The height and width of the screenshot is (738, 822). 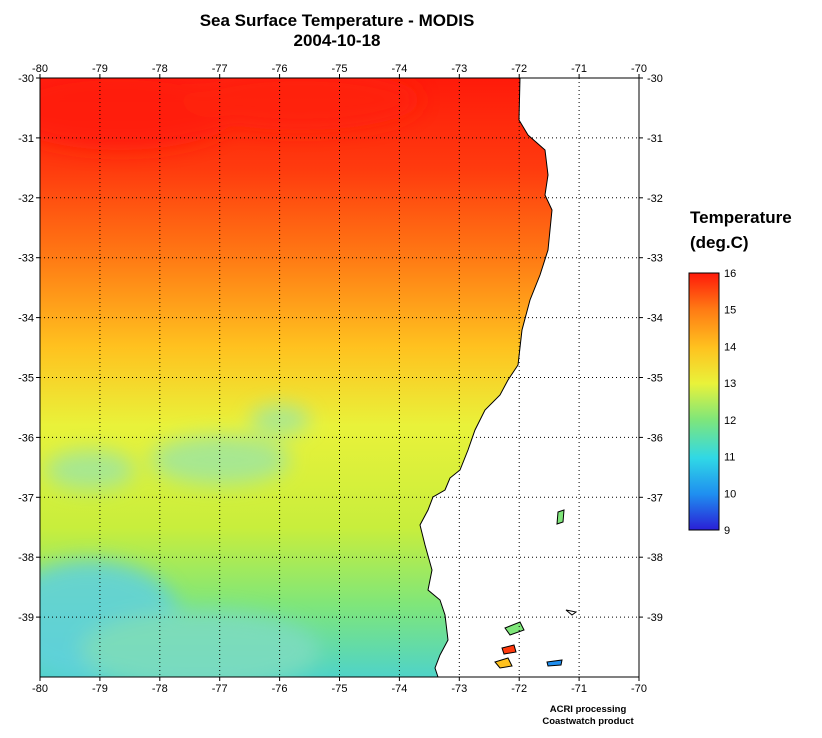 What do you see at coordinates (727, 531) in the screenshot?
I see `scale-tick-label: 9` at bounding box center [727, 531].